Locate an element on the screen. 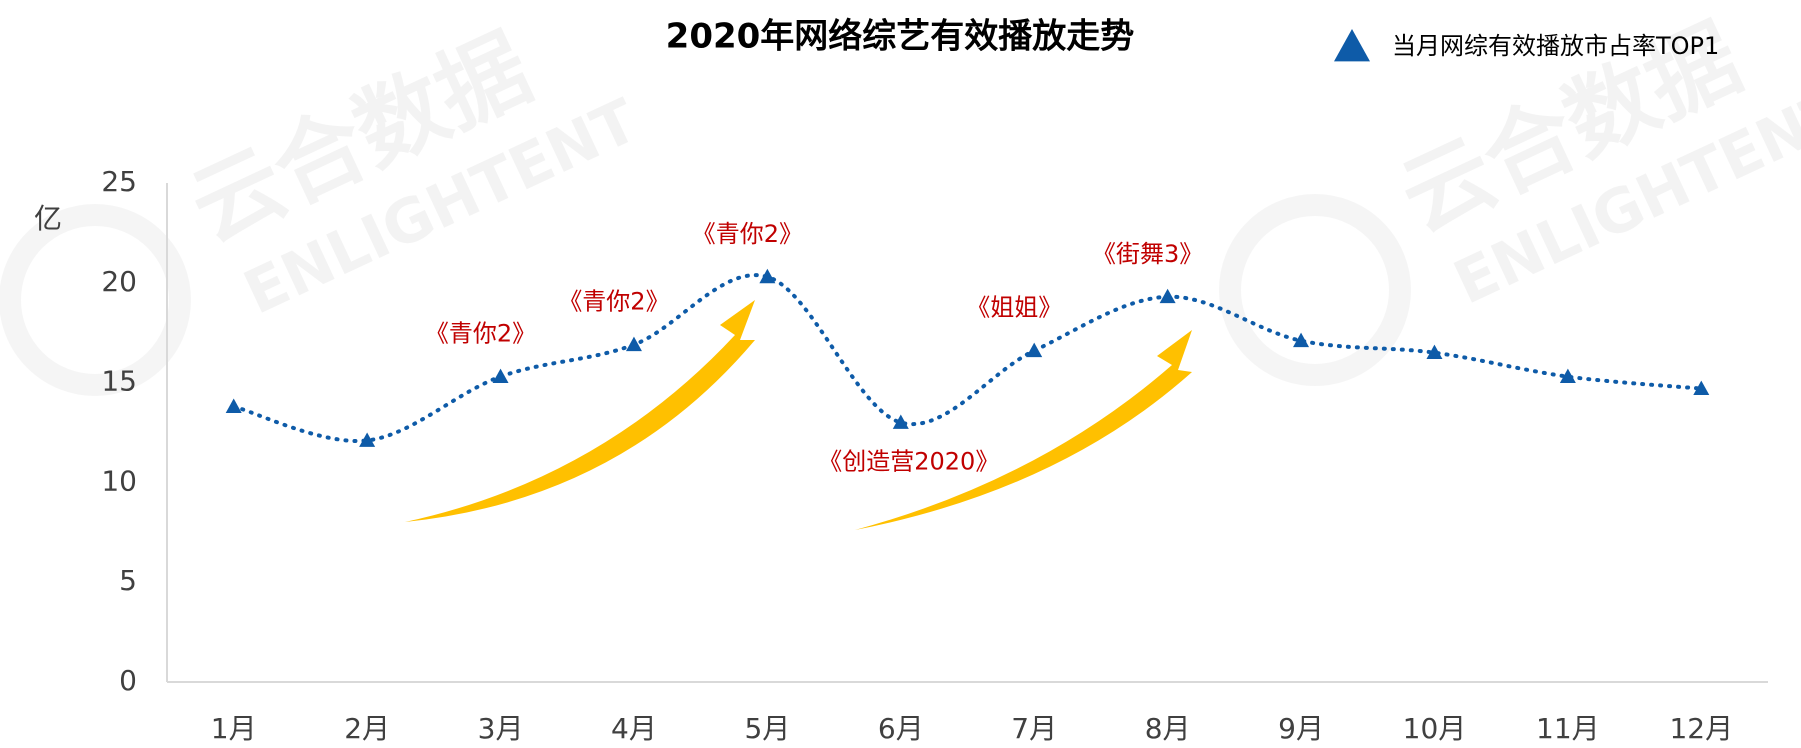 The image size is (1801, 748). x-tick-label: 8月 is located at coordinates (1168, 728).